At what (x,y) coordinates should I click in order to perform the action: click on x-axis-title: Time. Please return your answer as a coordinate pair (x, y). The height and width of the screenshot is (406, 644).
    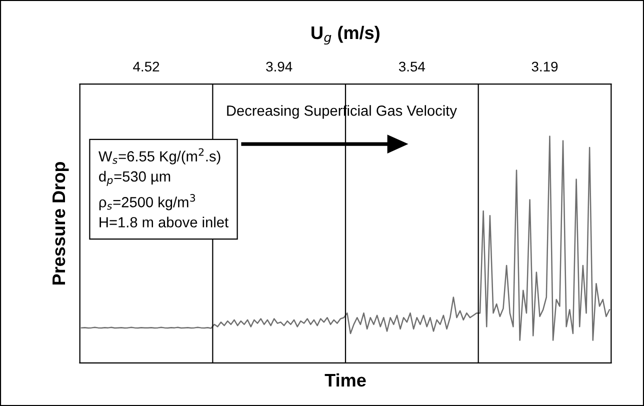
    Looking at the image, I should click on (345, 380).